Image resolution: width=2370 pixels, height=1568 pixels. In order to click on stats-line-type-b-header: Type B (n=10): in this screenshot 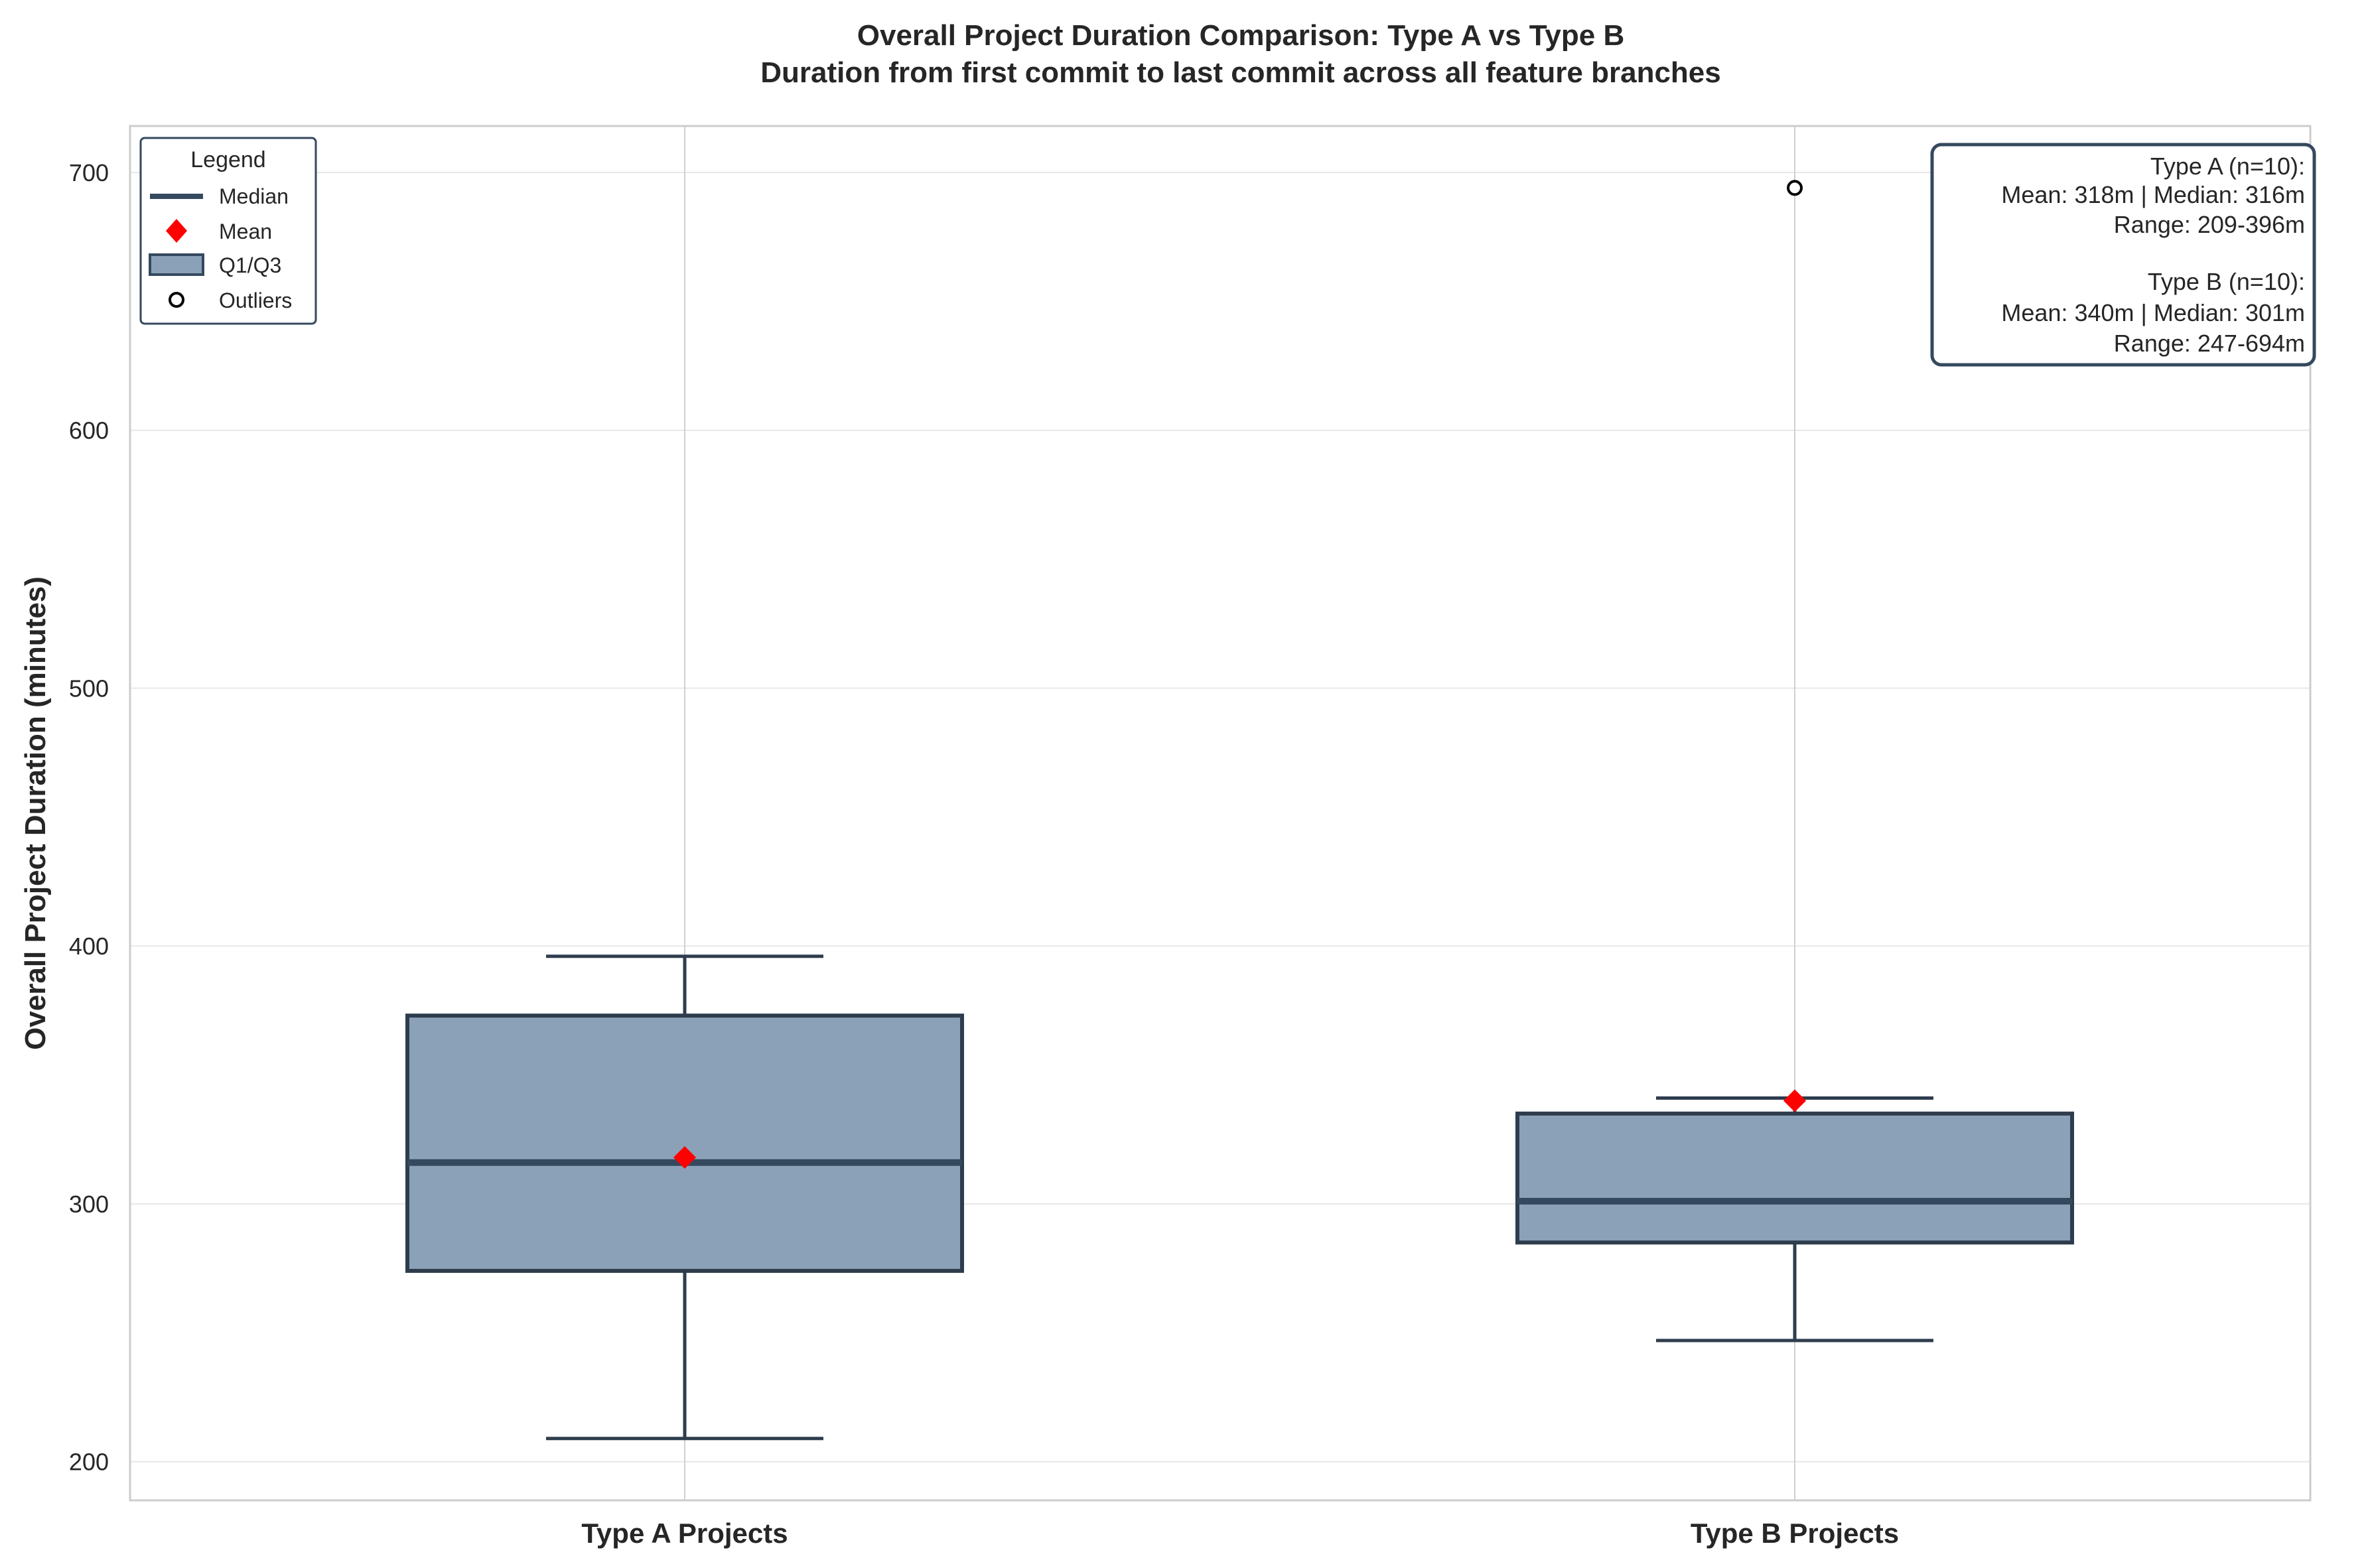, I will do `click(2226, 282)`.